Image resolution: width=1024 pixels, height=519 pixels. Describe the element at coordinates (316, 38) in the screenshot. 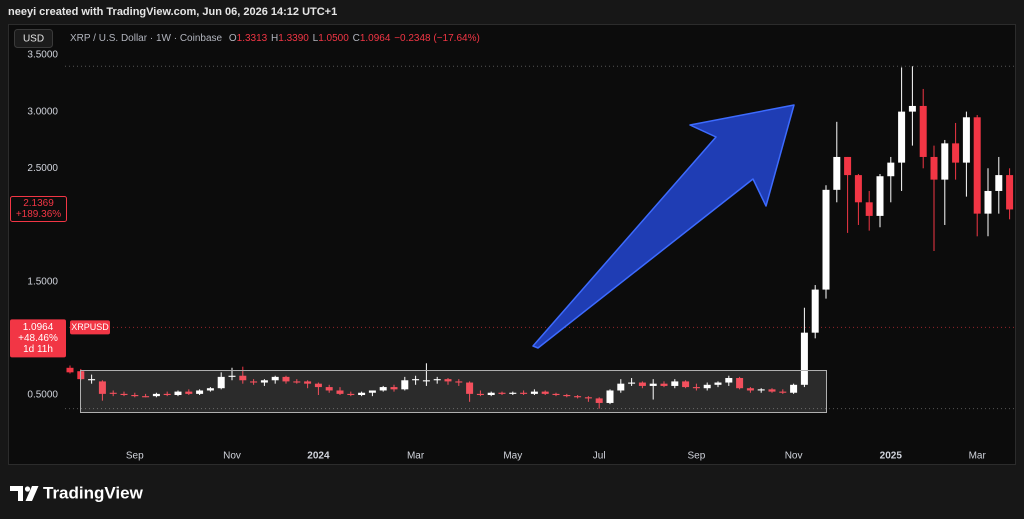

I see `ohlc-key: L` at that location.